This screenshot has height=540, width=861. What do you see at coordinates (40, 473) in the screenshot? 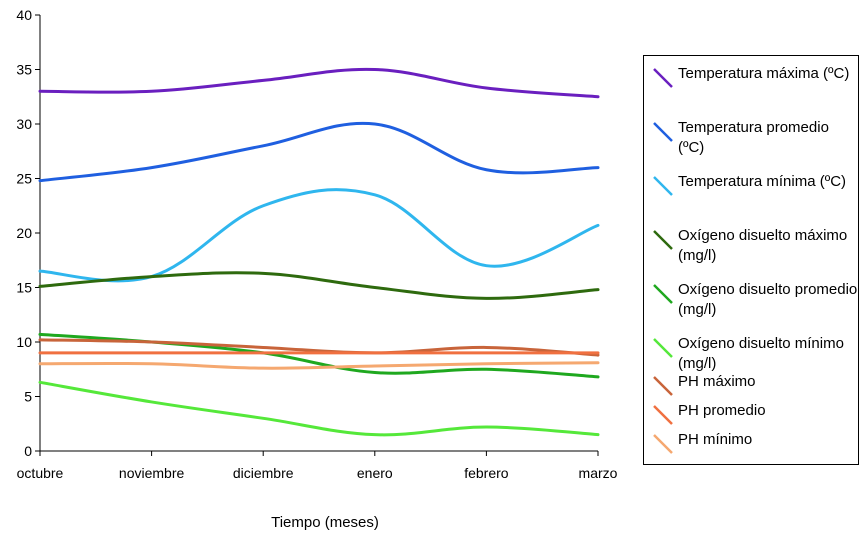
I see `x-tick-label: octubre` at bounding box center [40, 473].